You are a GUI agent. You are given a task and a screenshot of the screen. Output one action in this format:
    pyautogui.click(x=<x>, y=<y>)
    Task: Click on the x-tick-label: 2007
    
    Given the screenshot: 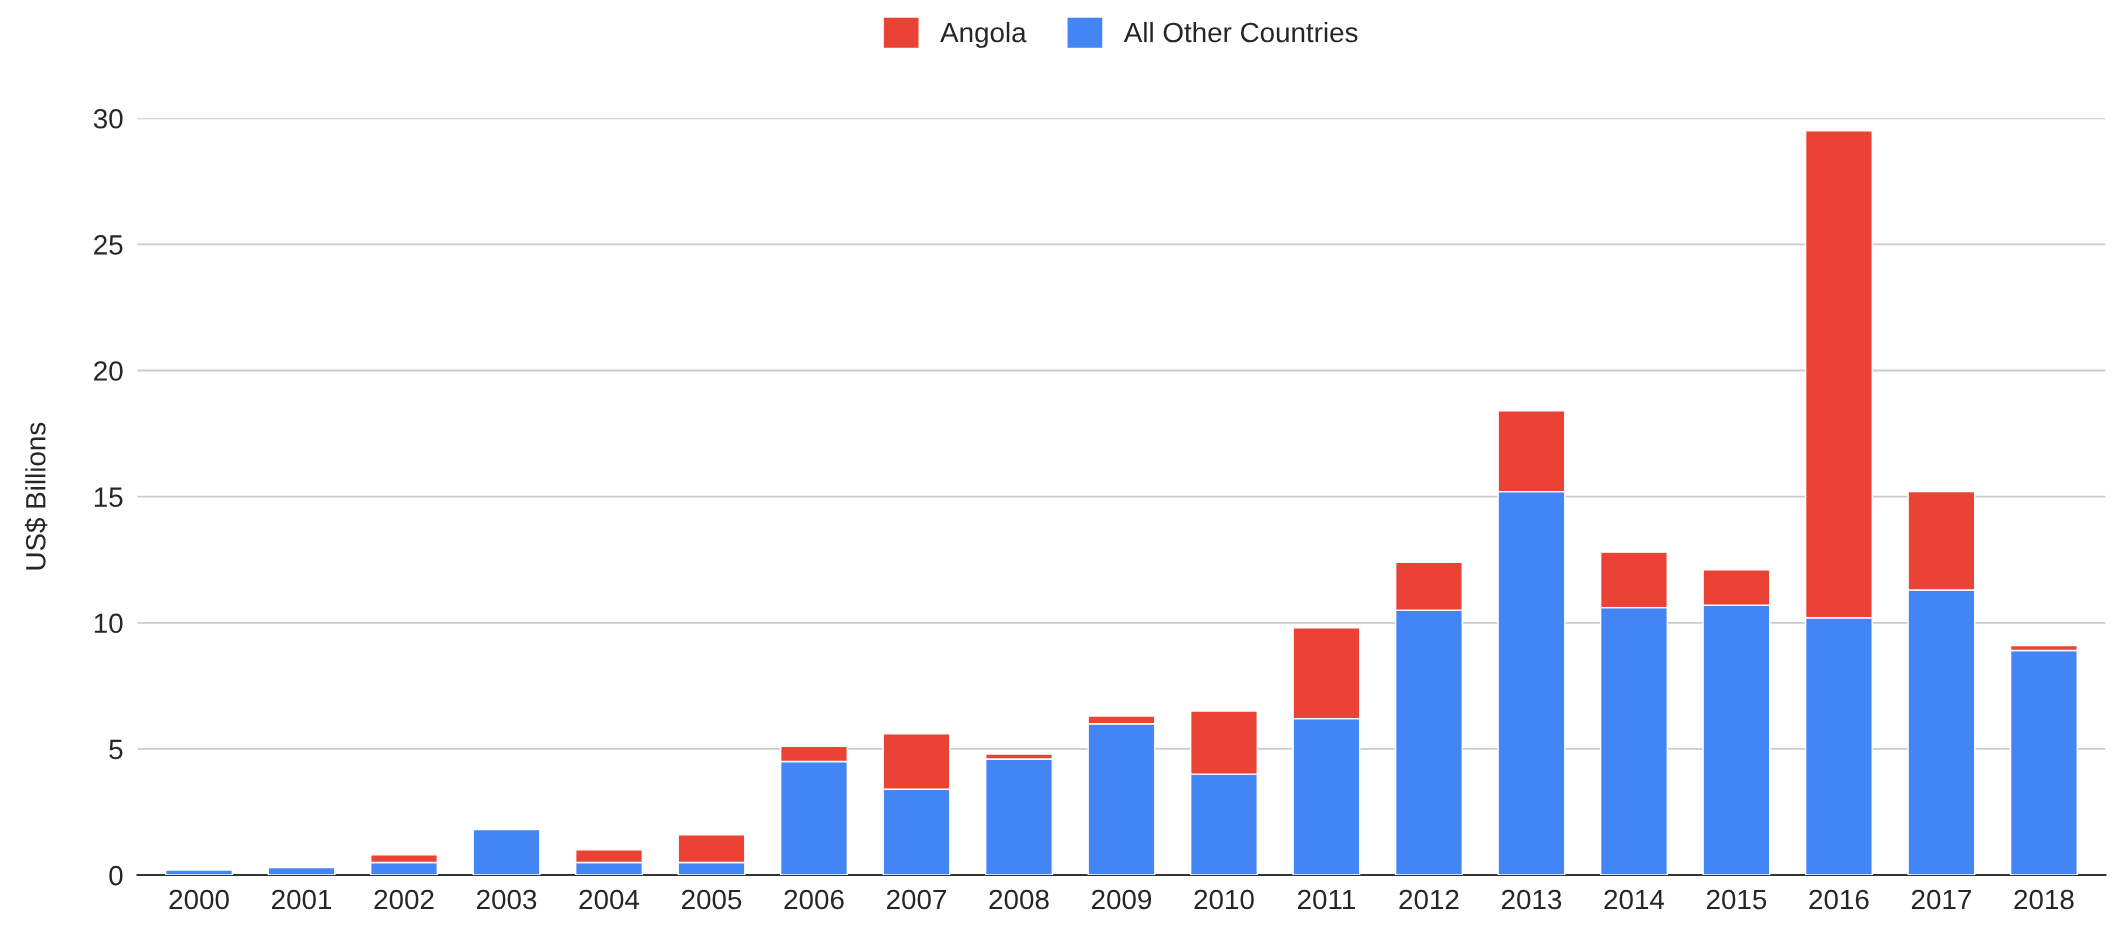 What is the action you would take?
    pyautogui.click(x=916, y=899)
    